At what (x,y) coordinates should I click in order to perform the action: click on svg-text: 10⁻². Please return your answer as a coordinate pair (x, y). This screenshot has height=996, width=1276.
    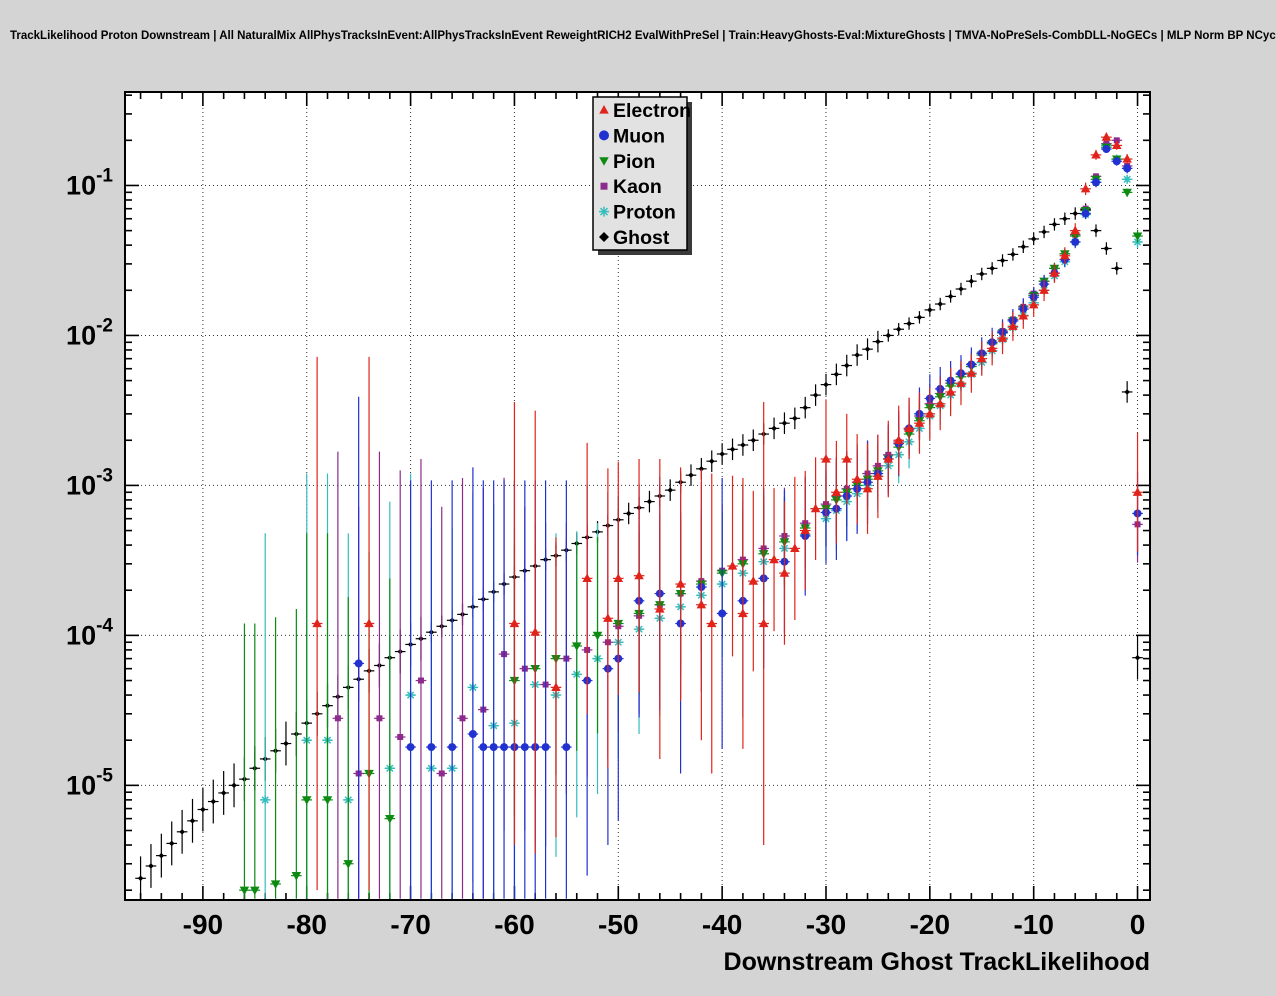
    Looking at the image, I should click on (89, 332).